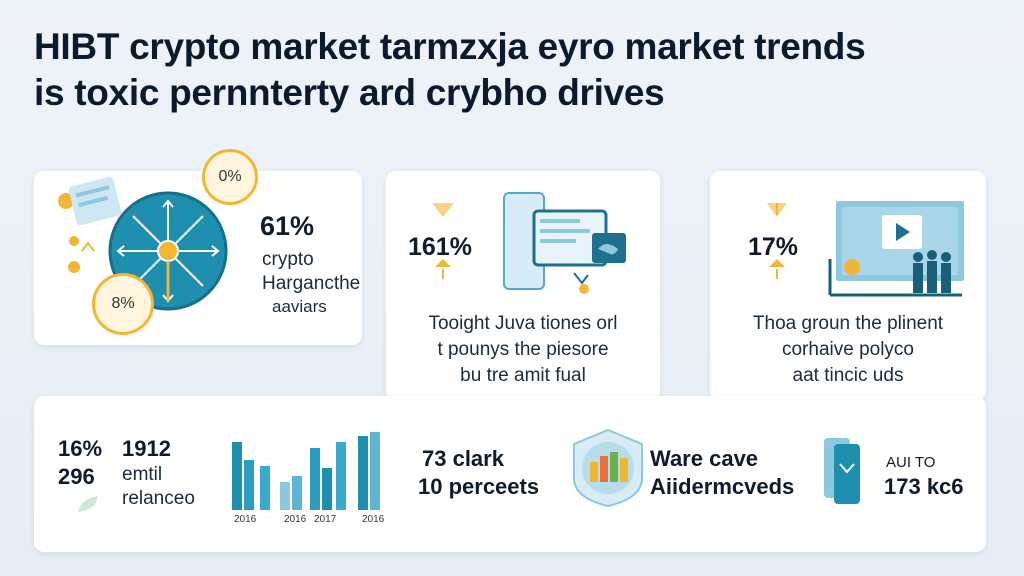  I want to click on text-d2: Aiidermcveds, so click(722, 486).